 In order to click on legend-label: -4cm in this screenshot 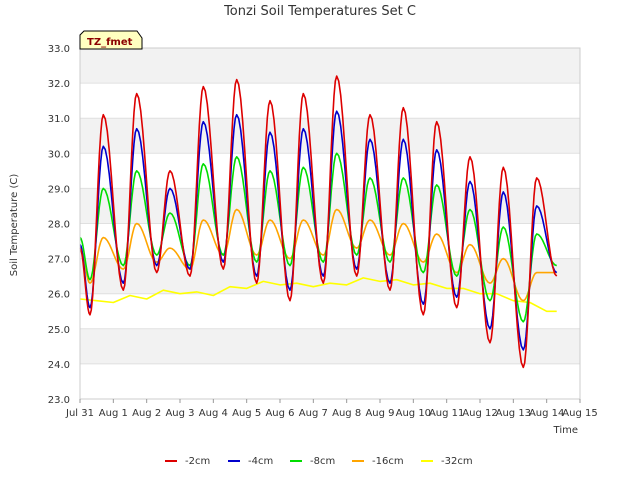, I will do `click(260, 461)`.